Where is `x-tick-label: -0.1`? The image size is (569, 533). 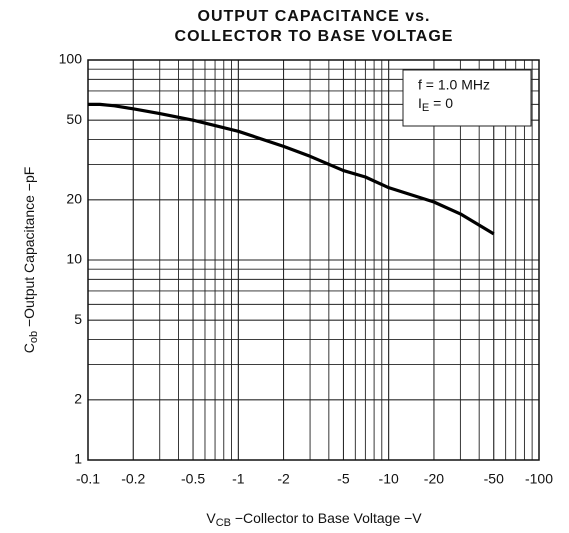 x-tick-label: -0.1 is located at coordinates (88, 479).